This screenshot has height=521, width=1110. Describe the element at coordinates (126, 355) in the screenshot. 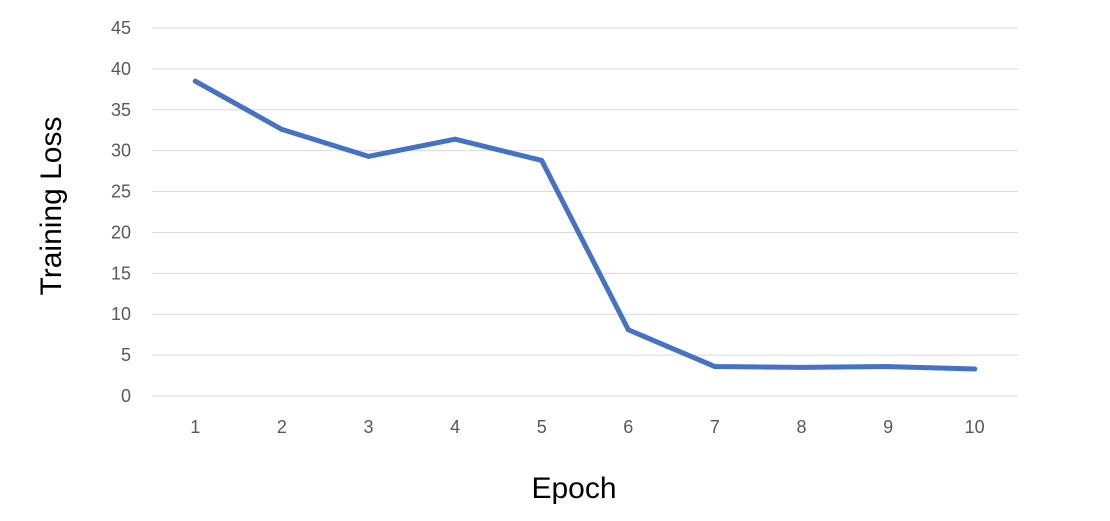

I see `y-tick-label: 5` at that location.